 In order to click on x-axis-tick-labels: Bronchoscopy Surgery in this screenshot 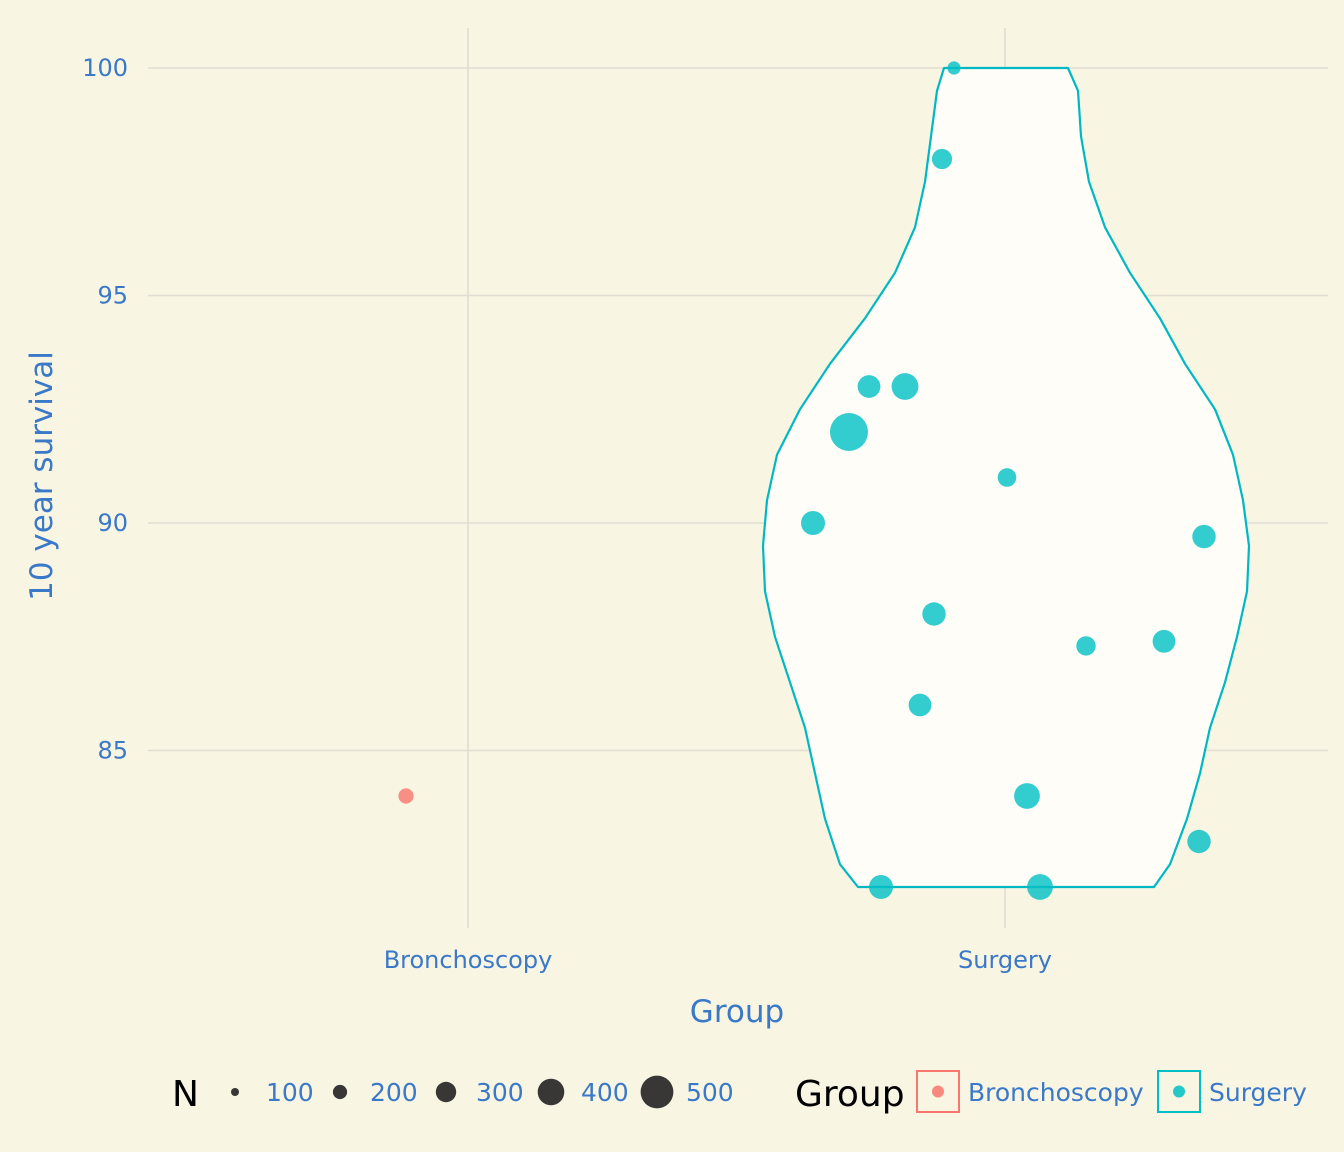, I will do `click(718, 960)`.